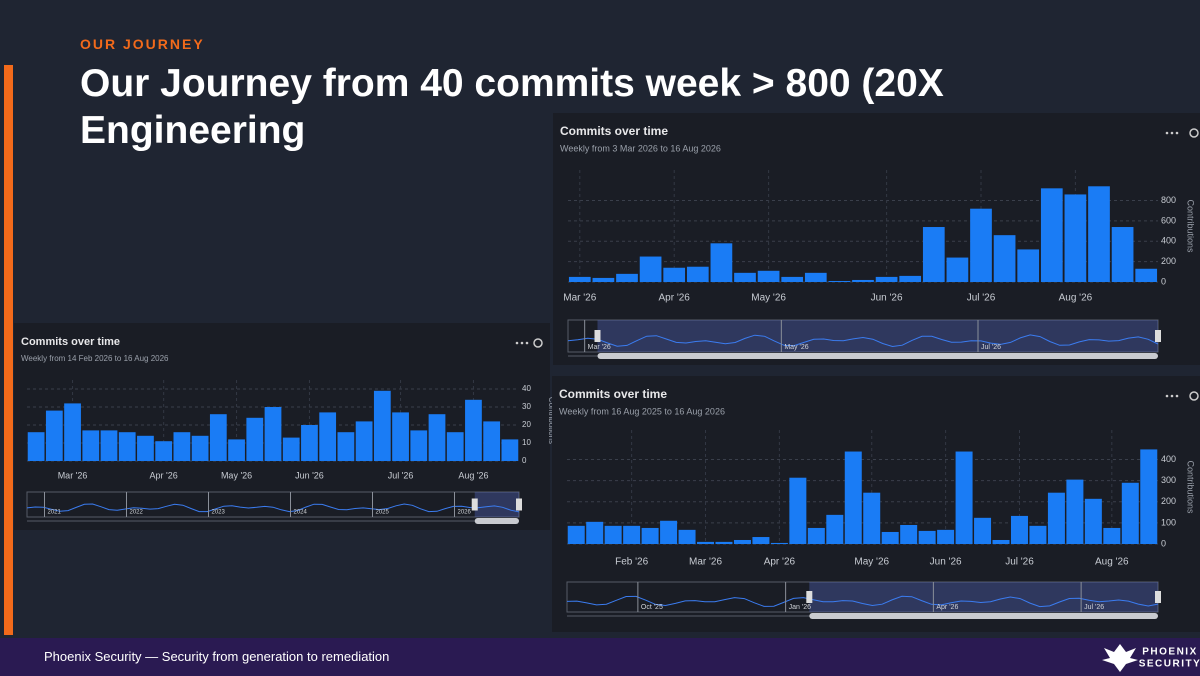 The height and width of the screenshot is (676, 1200). I want to click on y-axis-label: Contributions, so click(1191, 226).